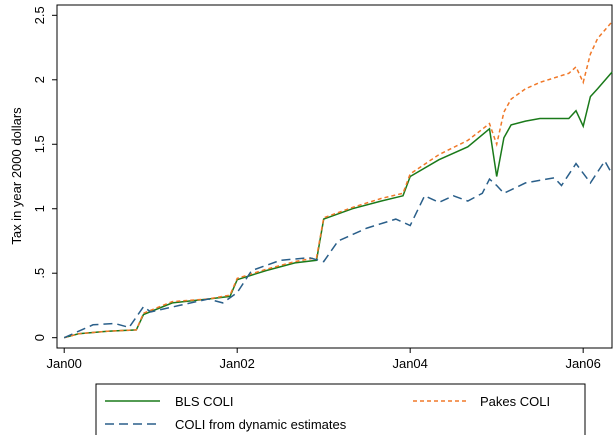 The width and height of the screenshot is (616, 440). I want to click on legend-label: BLS COLI, so click(204, 401).